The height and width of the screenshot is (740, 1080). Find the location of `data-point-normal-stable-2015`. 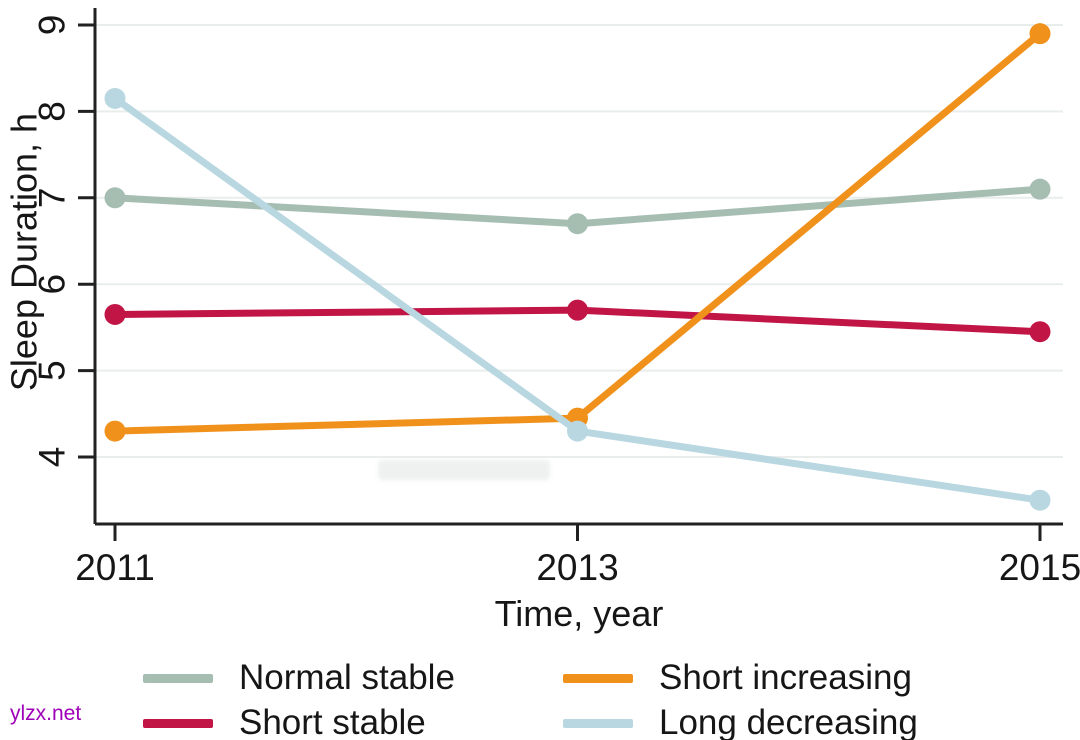

data-point-normal-stable-2015 is located at coordinates (1040, 189).